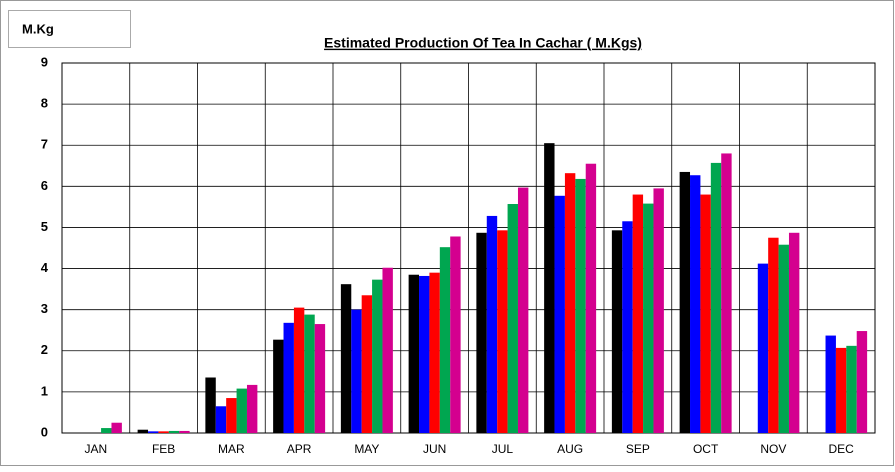 This screenshot has height=472, width=895. Describe the element at coordinates (434, 449) in the screenshot. I see `x-tick-label: JUN` at that location.